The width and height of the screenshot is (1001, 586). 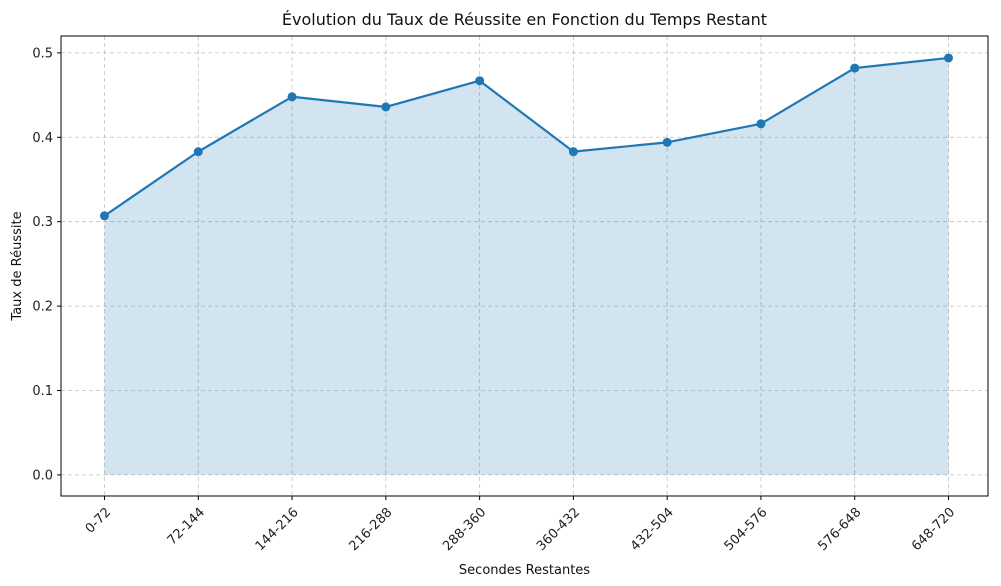 What do you see at coordinates (46, 264) in the screenshot?
I see `y-axis: 0.0 0.1 0.2 0.3 0.4 0.5` at bounding box center [46, 264].